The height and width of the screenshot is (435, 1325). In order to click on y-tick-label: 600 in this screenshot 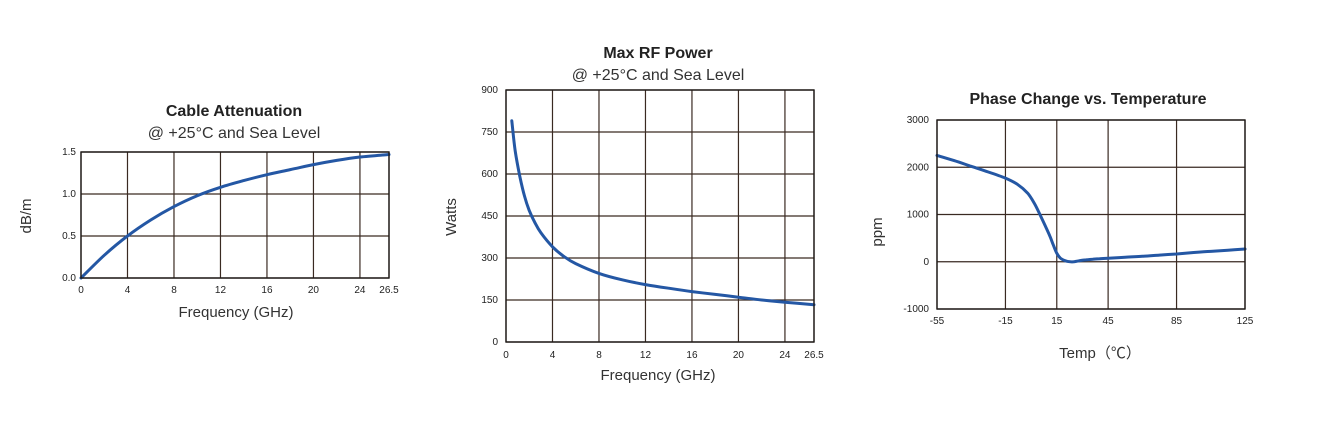, I will do `click(489, 174)`.